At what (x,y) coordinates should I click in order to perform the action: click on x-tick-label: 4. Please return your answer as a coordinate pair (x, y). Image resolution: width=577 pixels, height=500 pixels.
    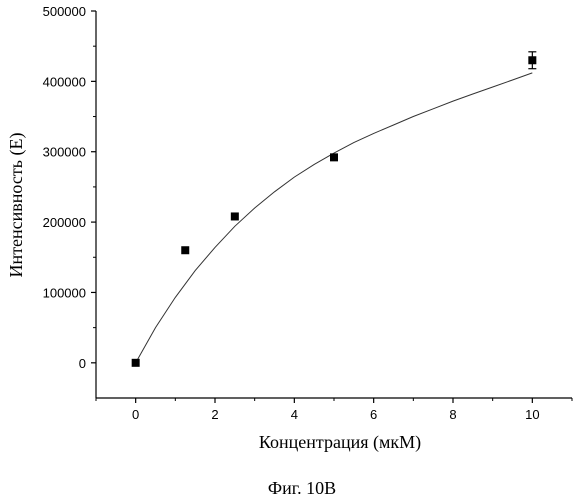
    Looking at the image, I should click on (294, 414).